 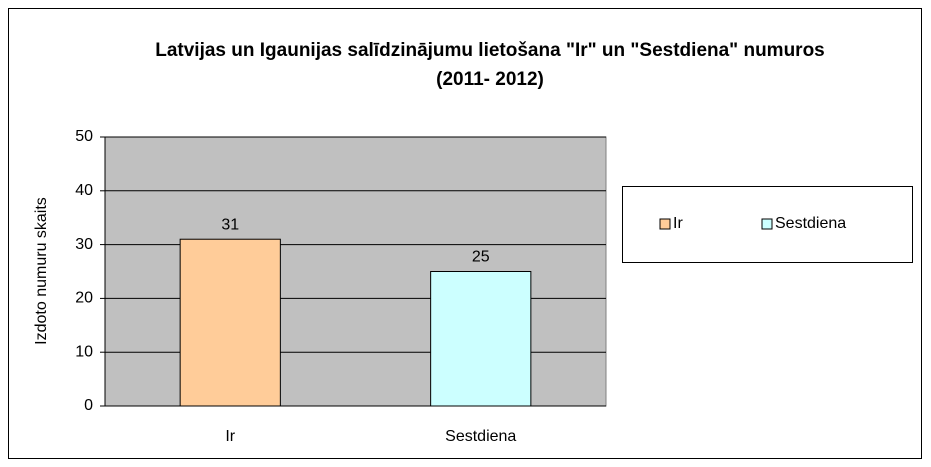 What do you see at coordinates (84, 351) in the screenshot?
I see `y-tick-label: 10` at bounding box center [84, 351].